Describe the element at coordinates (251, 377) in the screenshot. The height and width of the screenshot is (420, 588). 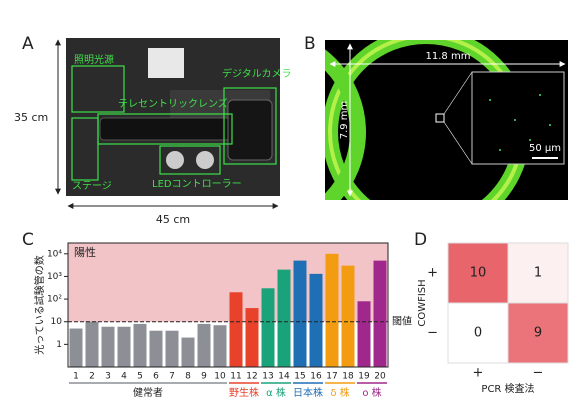
I see `x-tick-label: 12` at that location.